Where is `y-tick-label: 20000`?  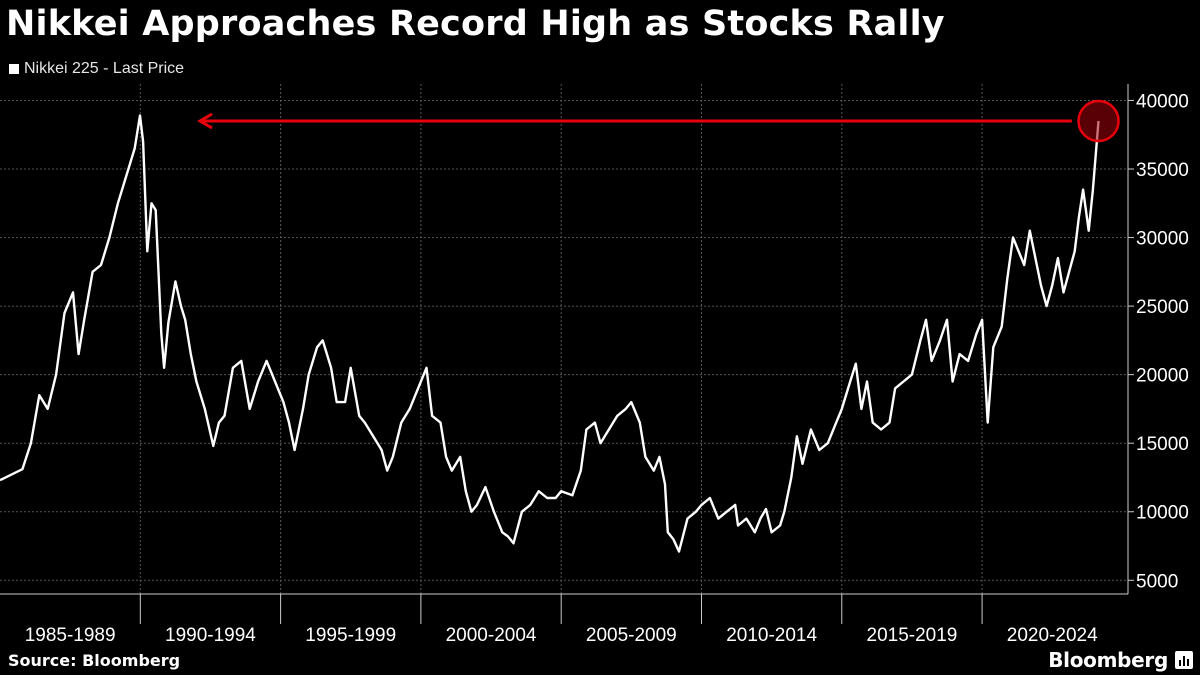 y-tick-label: 20000 is located at coordinates (1162, 376).